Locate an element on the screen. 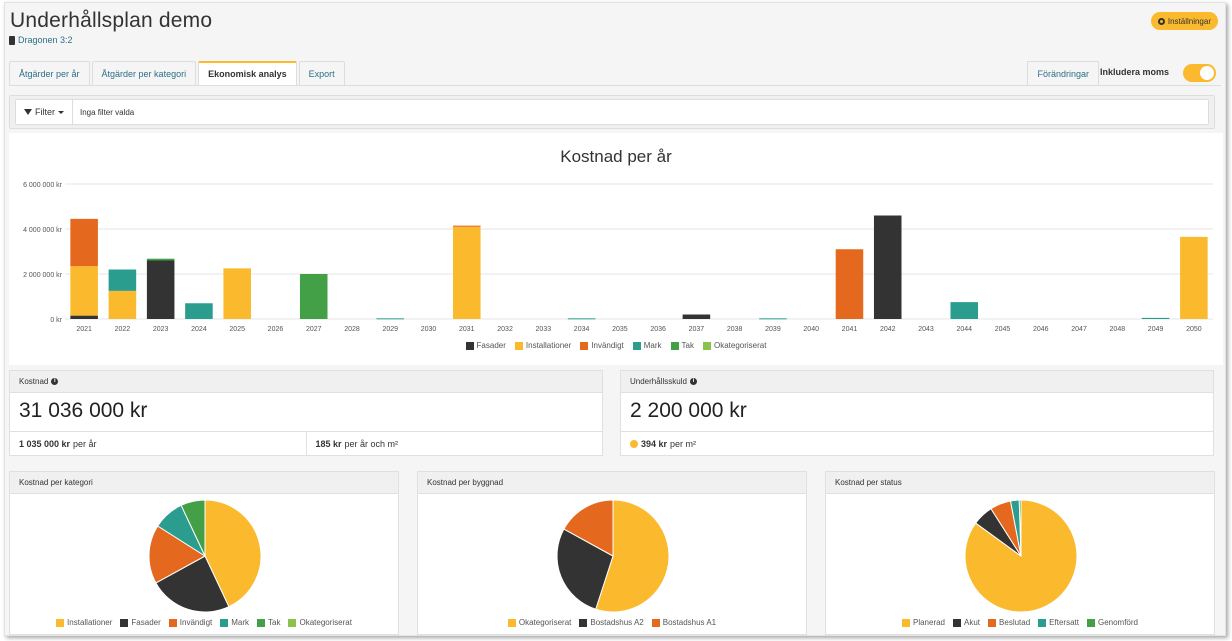 Image resolution: width=1232 pixels, height=641 pixels. pie-legend-item: Bostadshus A1 is located at coordinates (684, 622).